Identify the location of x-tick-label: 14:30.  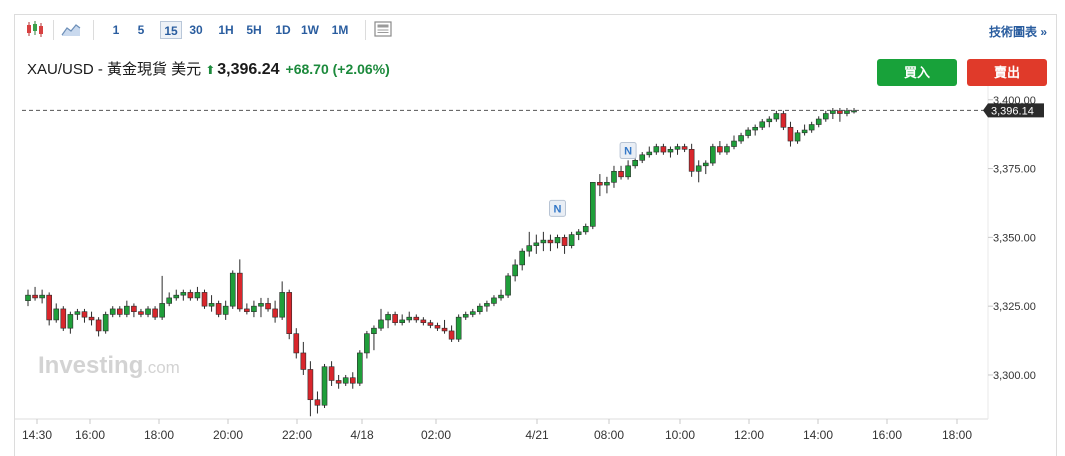
(37, 435).